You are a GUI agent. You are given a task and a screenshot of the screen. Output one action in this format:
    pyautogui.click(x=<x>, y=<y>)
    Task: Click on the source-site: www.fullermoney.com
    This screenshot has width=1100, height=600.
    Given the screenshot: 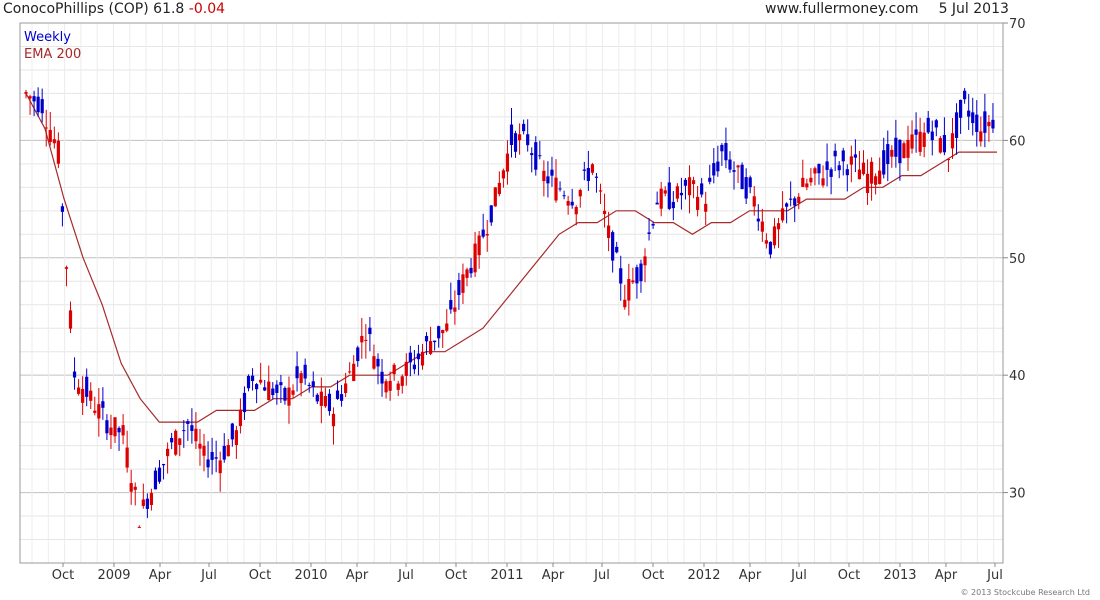 What is the action you would take?
    pyautogui.click(x=842, y=9)
    